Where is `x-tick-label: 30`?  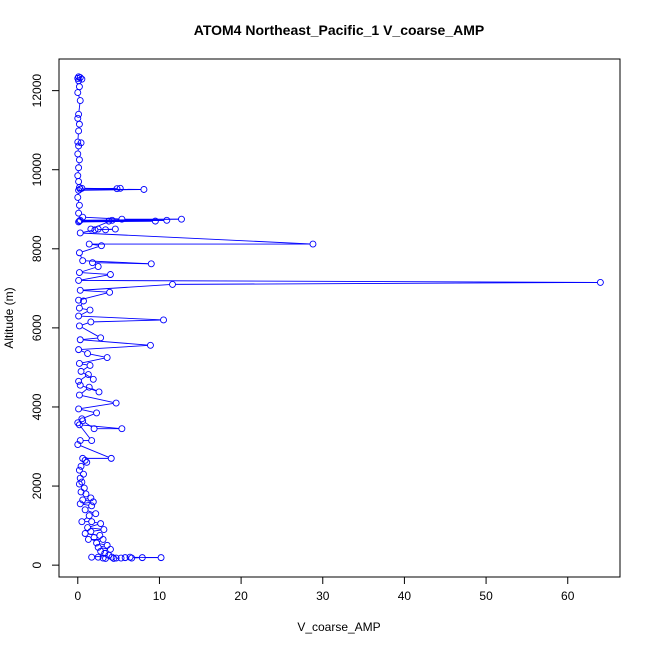
x-tick-label: 30 is located at coordinates (323, 596).